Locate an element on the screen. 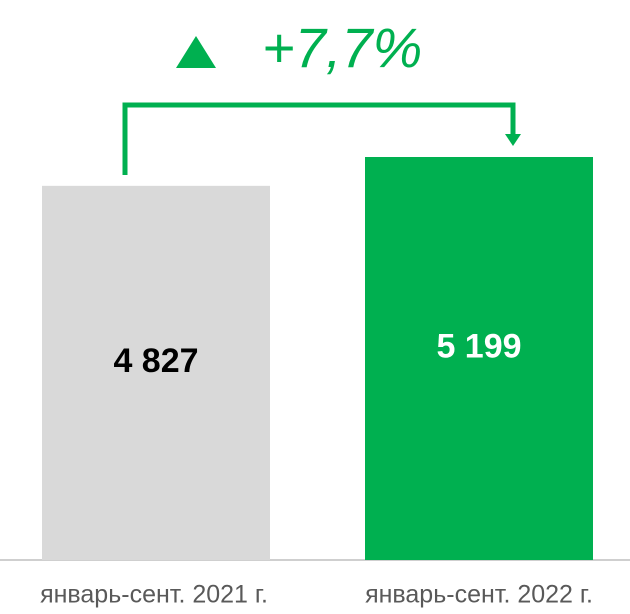  arrow-head is located at coordinates (513, 140).